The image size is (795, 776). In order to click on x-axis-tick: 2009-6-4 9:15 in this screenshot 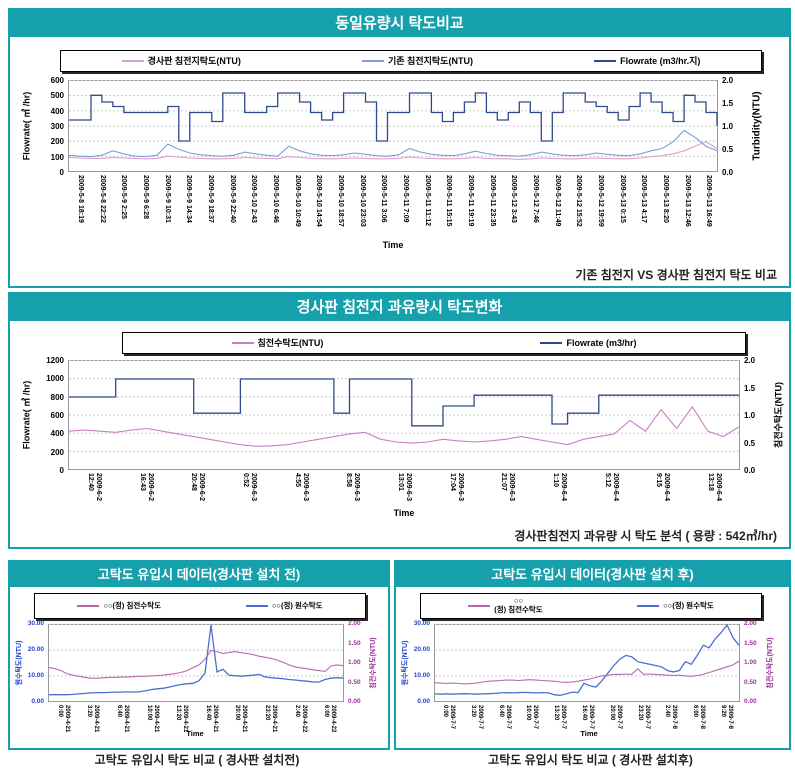, I will do `click(663, 487)`.